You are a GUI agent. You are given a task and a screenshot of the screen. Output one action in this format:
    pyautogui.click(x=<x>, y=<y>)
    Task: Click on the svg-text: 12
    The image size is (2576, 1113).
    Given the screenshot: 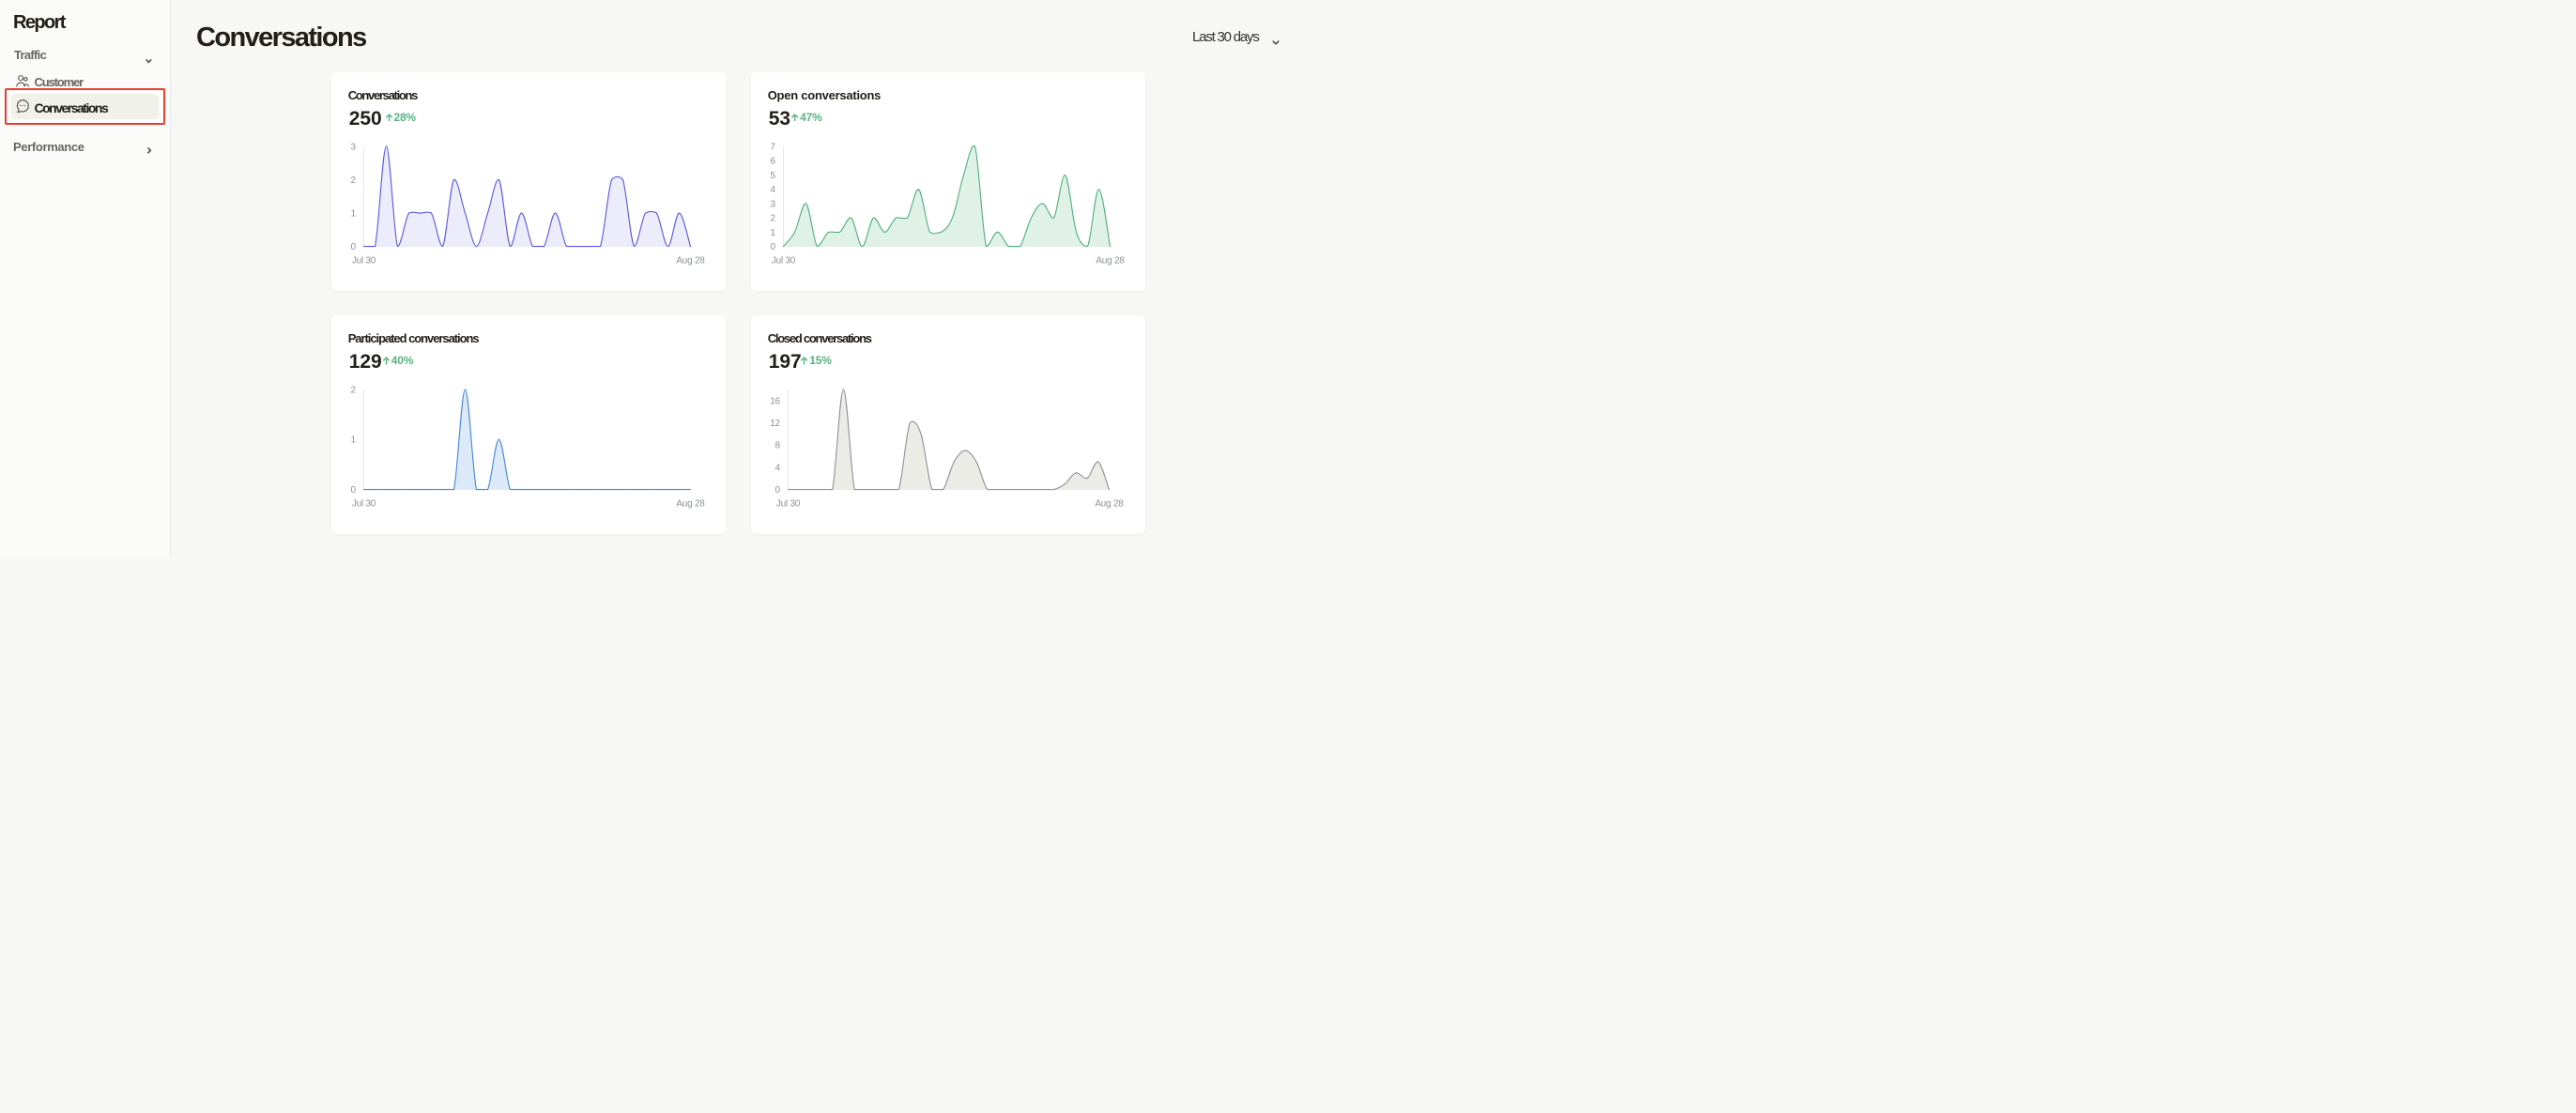 What is the action you would take?
    pyautogui.click(x=775, y=424)
    